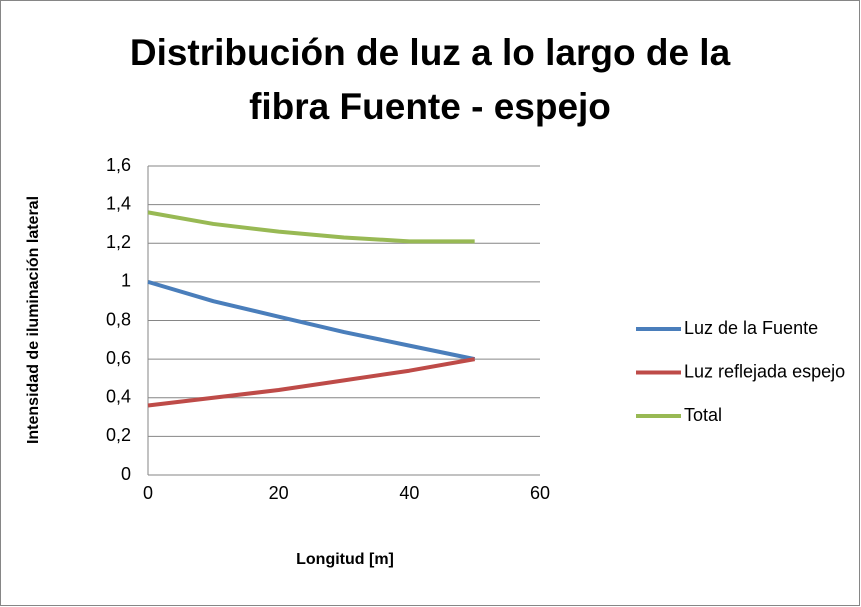  Describe the element at coordinates (751, 328) in the screenshot. I see `legend-label: Luz de la Fuente` at that location.